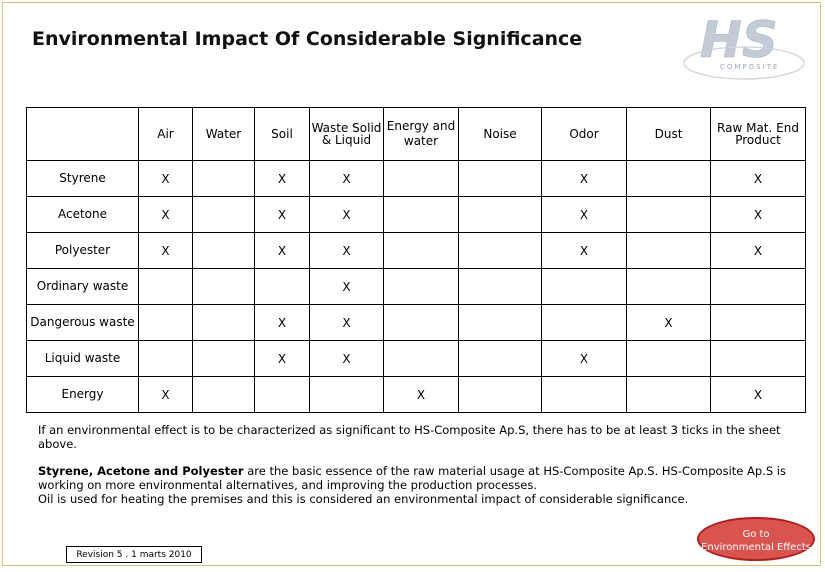  What do you see at coordinates (749, 67) in the screenshot?
I see `logo-subtext: COMPOSITE` at bounding box center [749, 67].